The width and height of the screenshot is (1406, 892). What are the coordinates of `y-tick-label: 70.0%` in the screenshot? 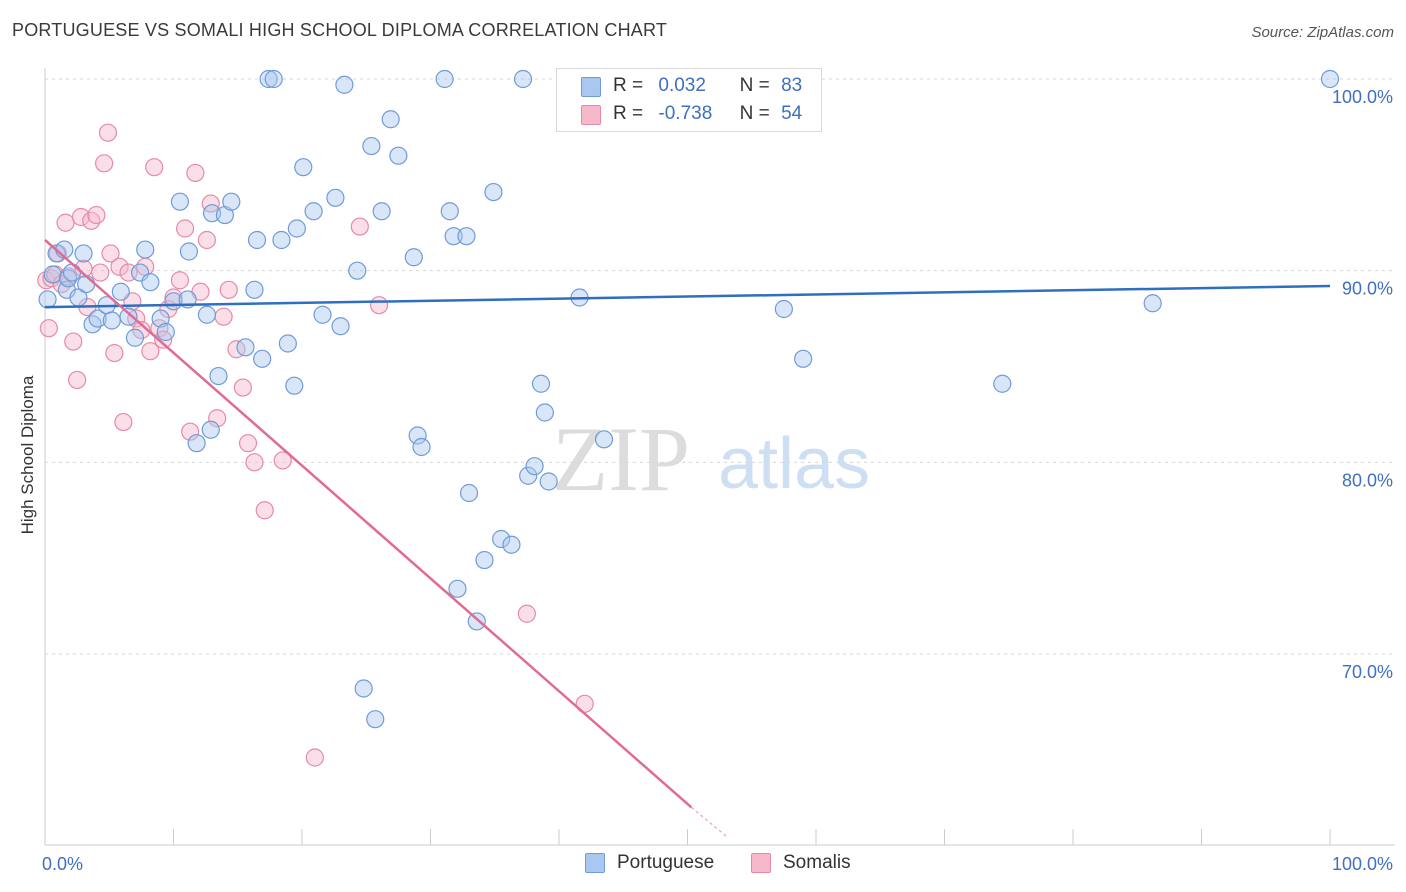 It's located at (1367, 672).